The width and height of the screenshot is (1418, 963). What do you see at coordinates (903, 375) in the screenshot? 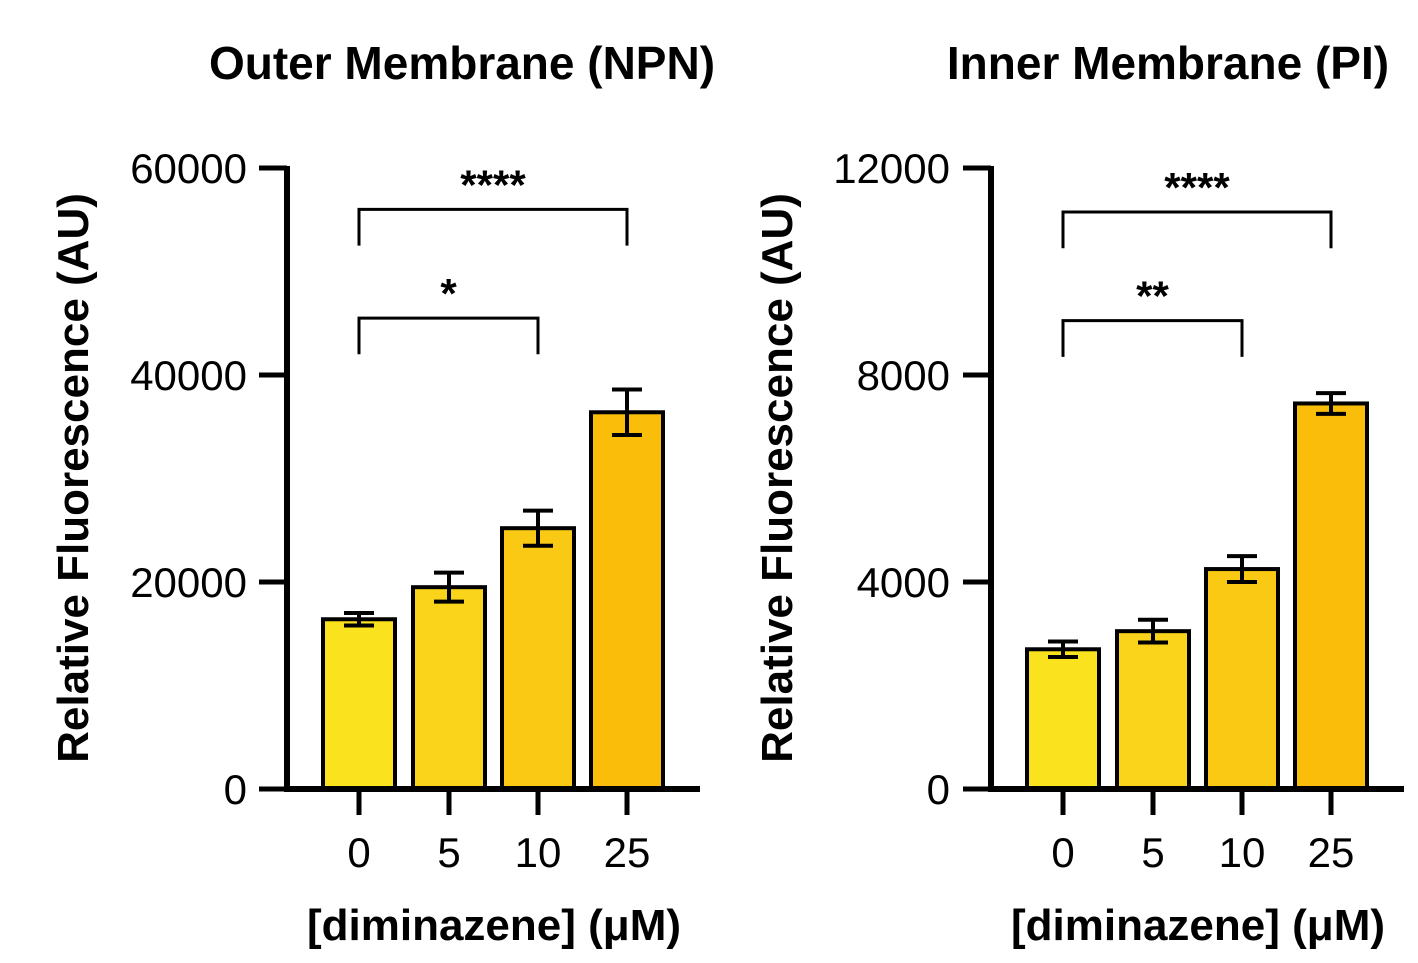
I see `y-tick-label: 8000` at bounding box center [903, 375].